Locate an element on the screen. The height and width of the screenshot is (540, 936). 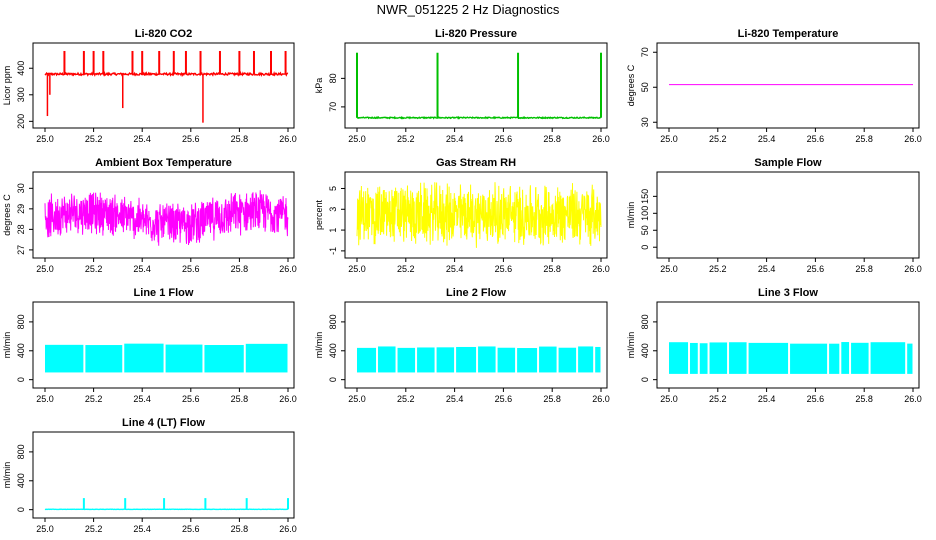
panel-8-ytick-label: 400 is located at coordinates (333, 350).